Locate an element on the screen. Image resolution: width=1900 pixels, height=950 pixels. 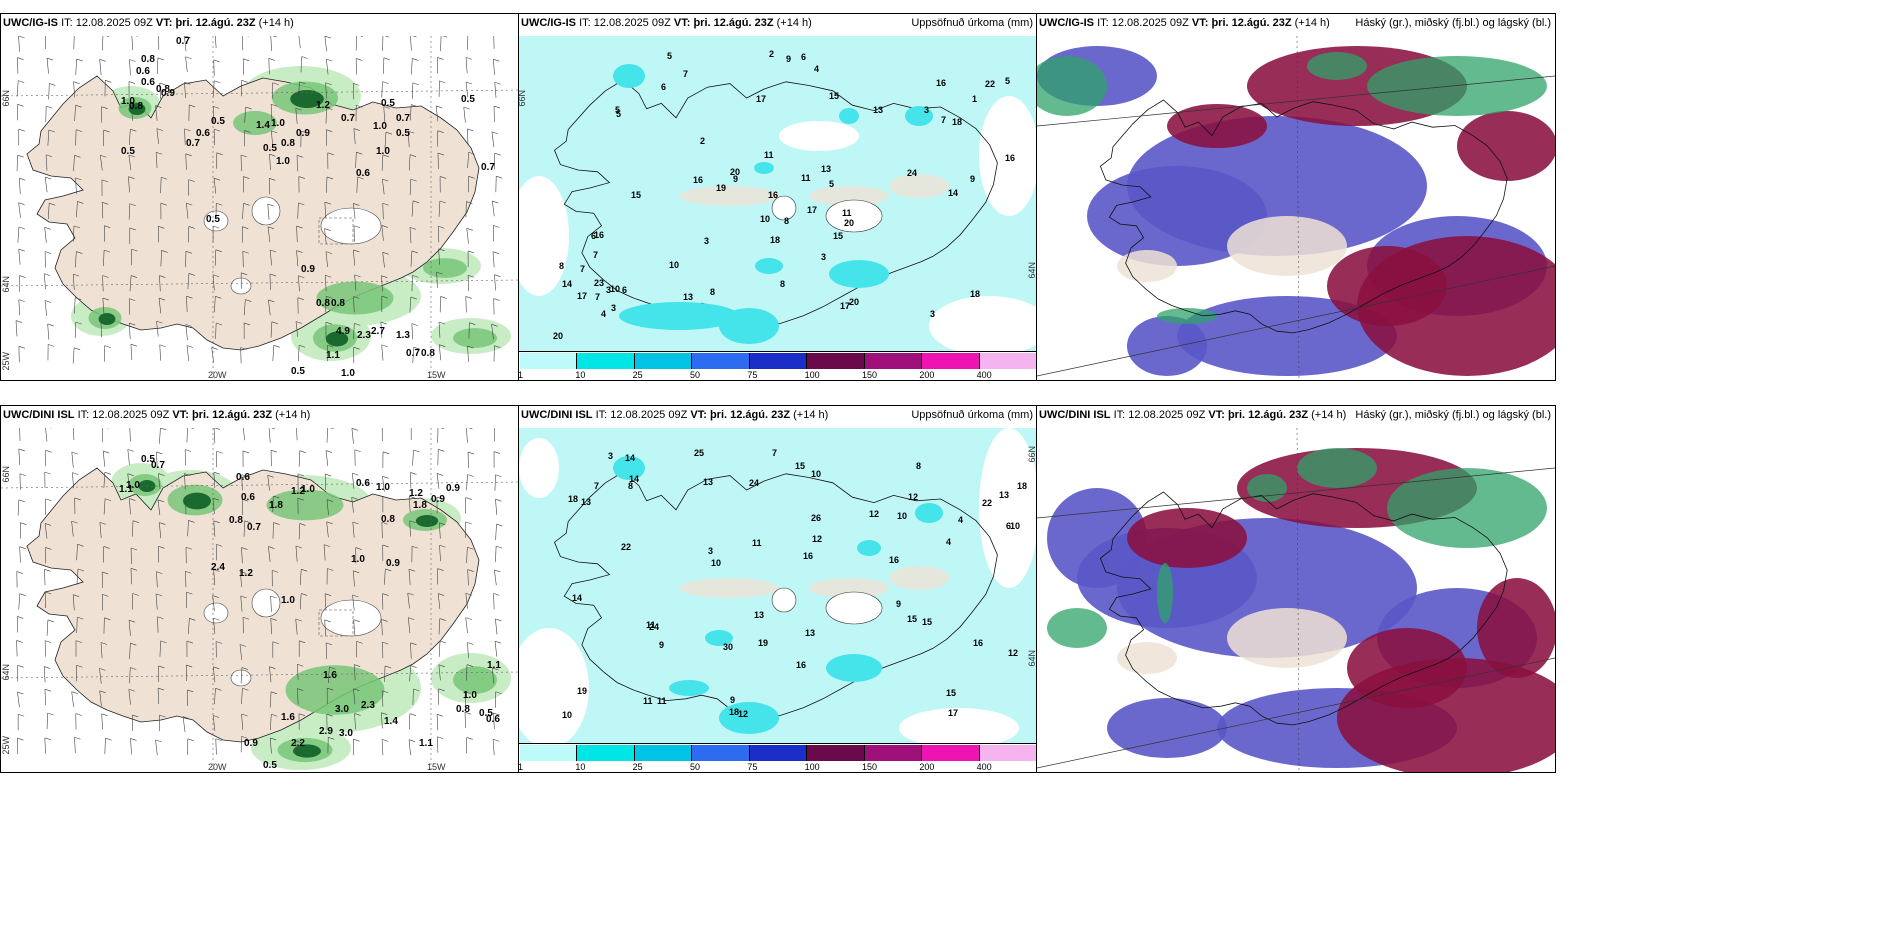
precip-value-label: 23 is located at coordinates (599, 283).